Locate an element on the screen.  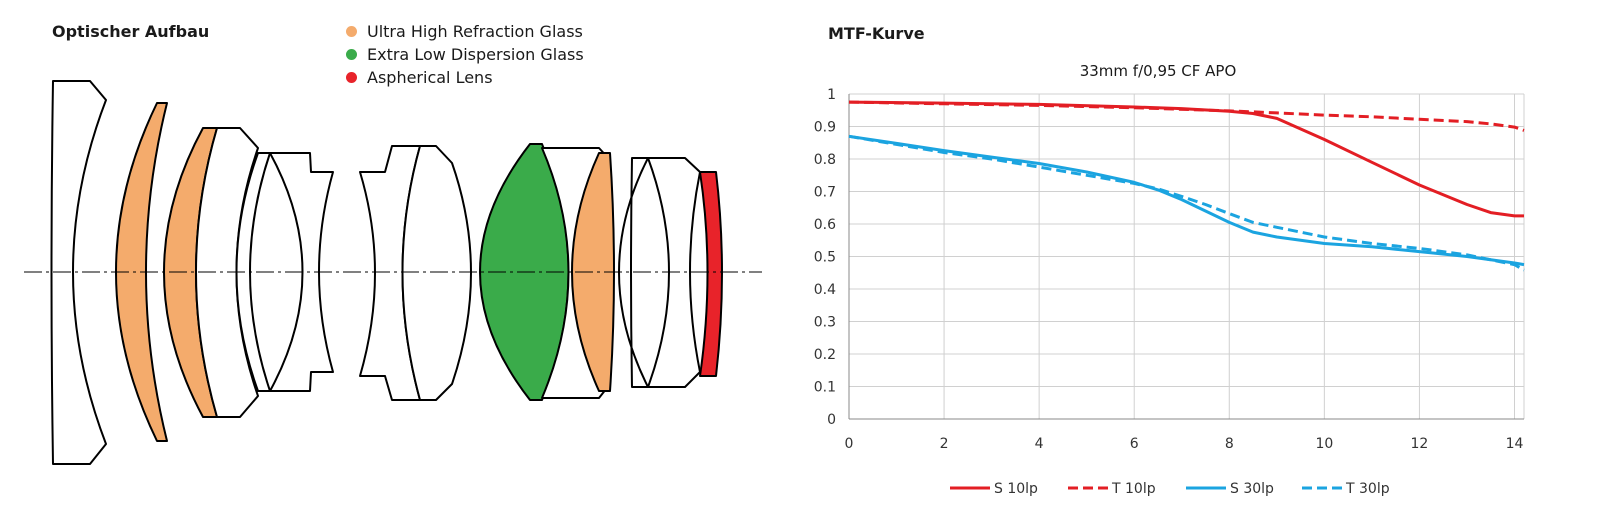
glass-legend-label: Extra Low Dispersion Glass is located at coordinates (475, 54).